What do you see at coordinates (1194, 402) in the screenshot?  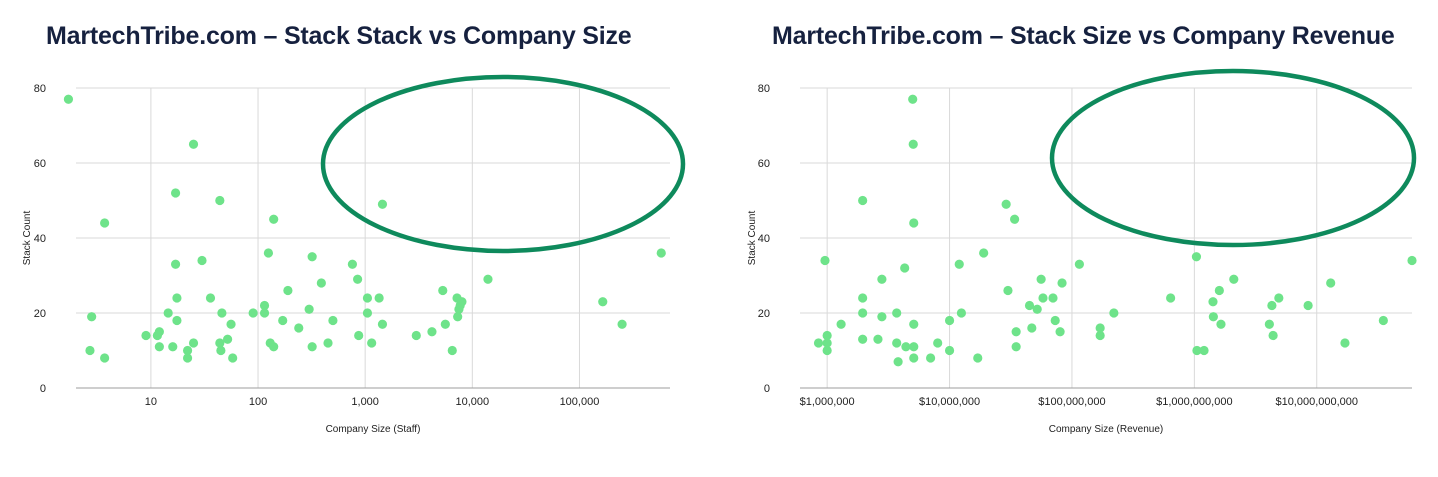 I see `c1-x-tick-label: $1,000,000,000` at bounding box center [1194, 402].